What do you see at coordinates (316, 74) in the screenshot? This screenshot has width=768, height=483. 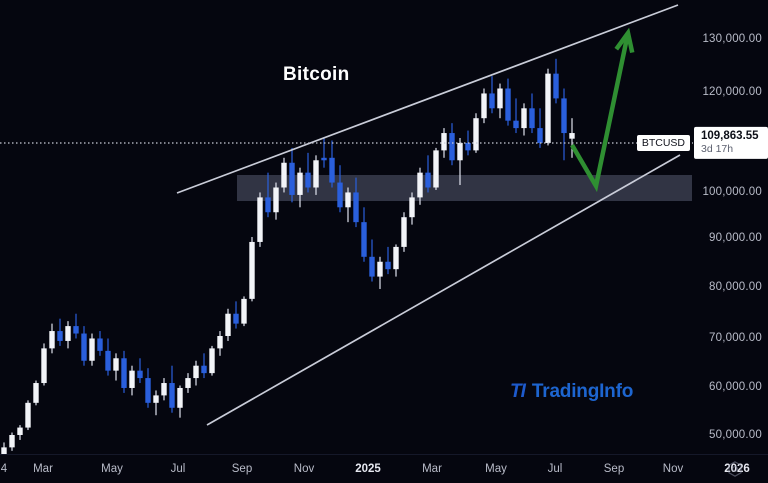 I see `page-title: Bitcoin` at bounding box center [316, 74].